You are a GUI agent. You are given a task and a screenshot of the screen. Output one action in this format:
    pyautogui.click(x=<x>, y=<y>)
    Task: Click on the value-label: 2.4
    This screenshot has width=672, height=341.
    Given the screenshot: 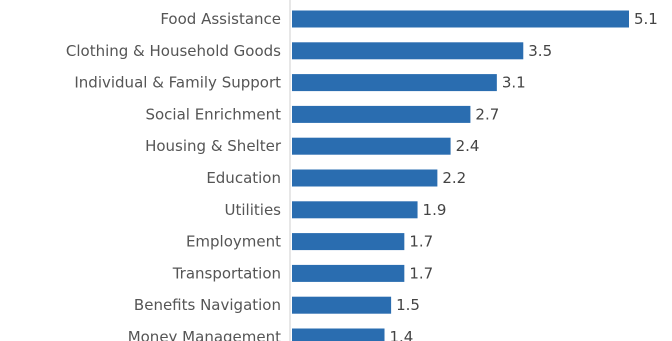 What is the action you would take?
    pyautogui.click(x=468, y=146)
    